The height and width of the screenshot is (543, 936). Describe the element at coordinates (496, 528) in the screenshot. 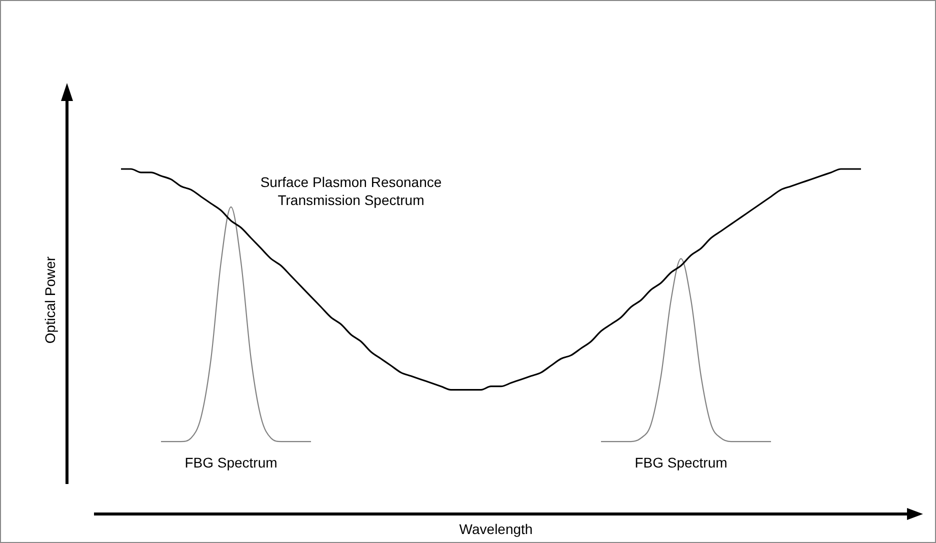

I see `x-axis-title: Wavelength` at that location.